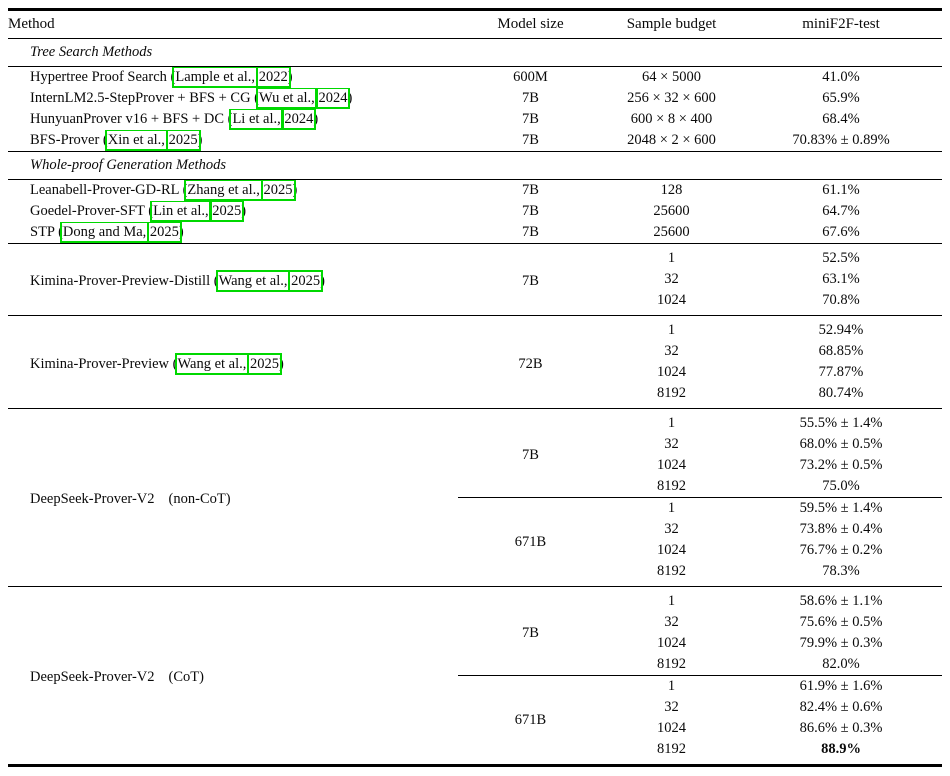  Describe the element at coordinates (841, 508) in the screenshot. I see `result-cell: 59.5% ± 1.4%` at that location.